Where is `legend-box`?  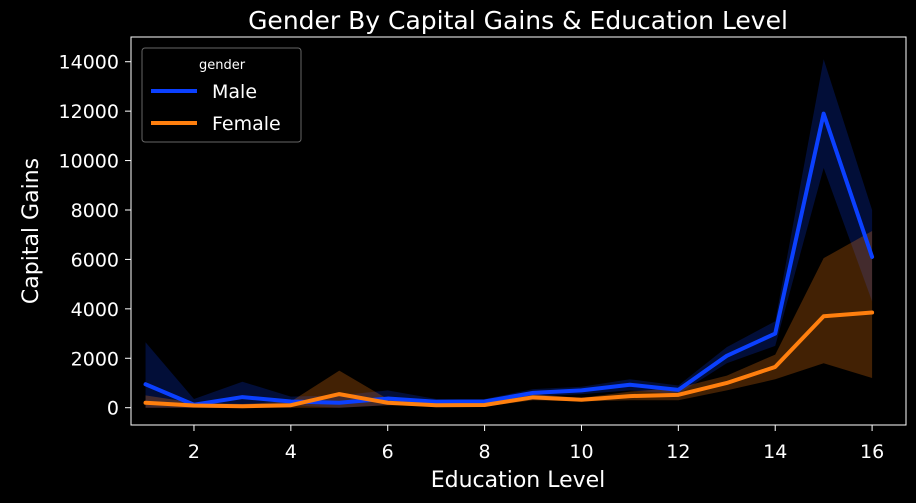
legend-box is located at coordinates (221, 95).